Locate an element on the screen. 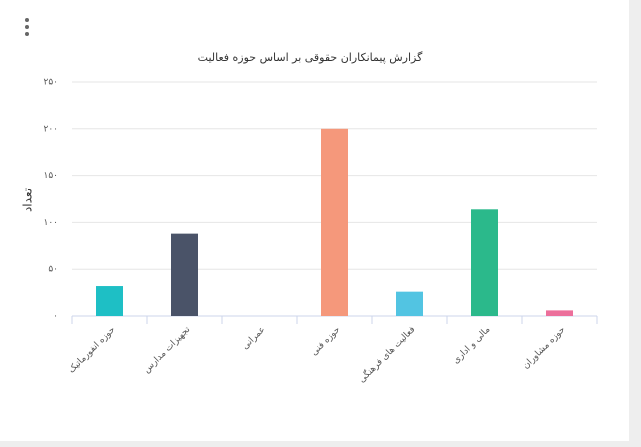  x-tick-label: حوزه انفورماتیک is located at coordinates (92, 350).